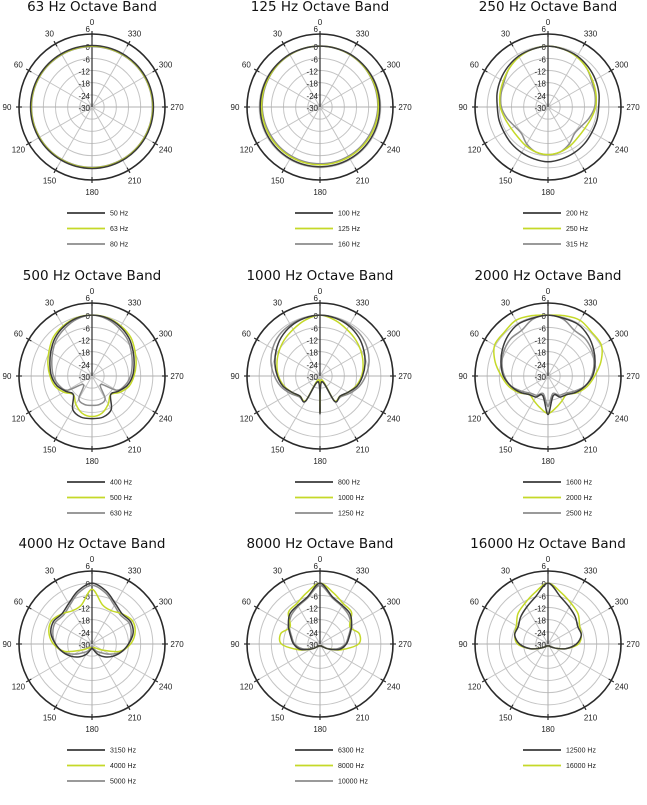 The height and width of the screenshot is (805, 647). I want to click on chart-title: 1000 Hz Octave Band, so click(320, 276).